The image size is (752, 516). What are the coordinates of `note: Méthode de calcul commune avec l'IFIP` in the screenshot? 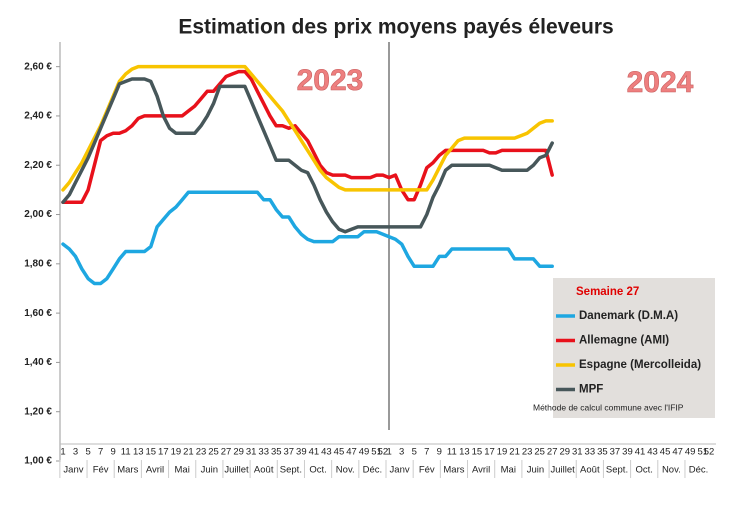 It's located at (608, 407).